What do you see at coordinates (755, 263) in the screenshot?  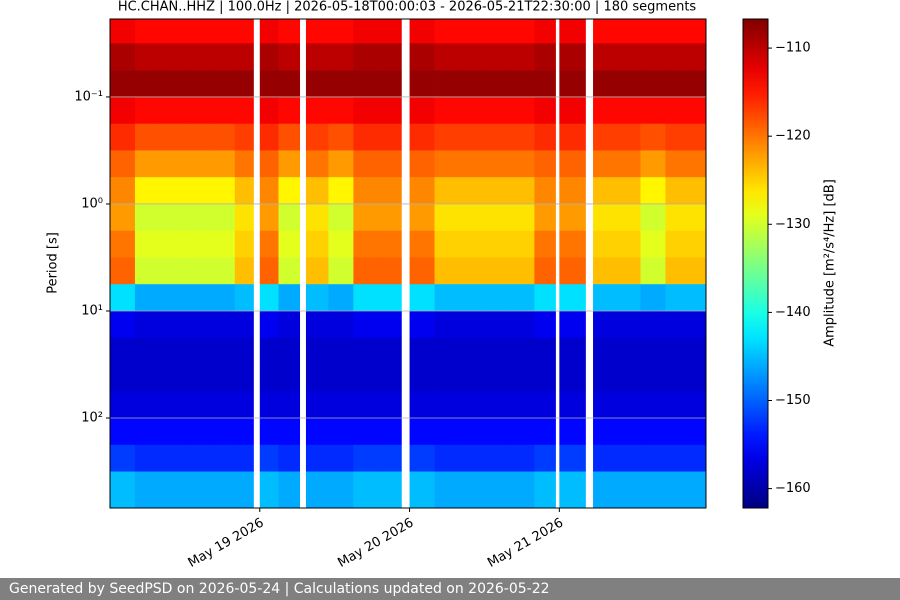 I see `colorbar` at bounding box center [755, 263].